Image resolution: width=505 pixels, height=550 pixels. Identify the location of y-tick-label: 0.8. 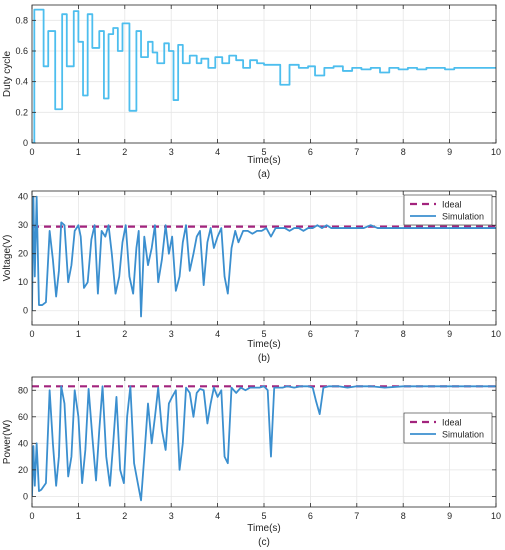
(21, 20).